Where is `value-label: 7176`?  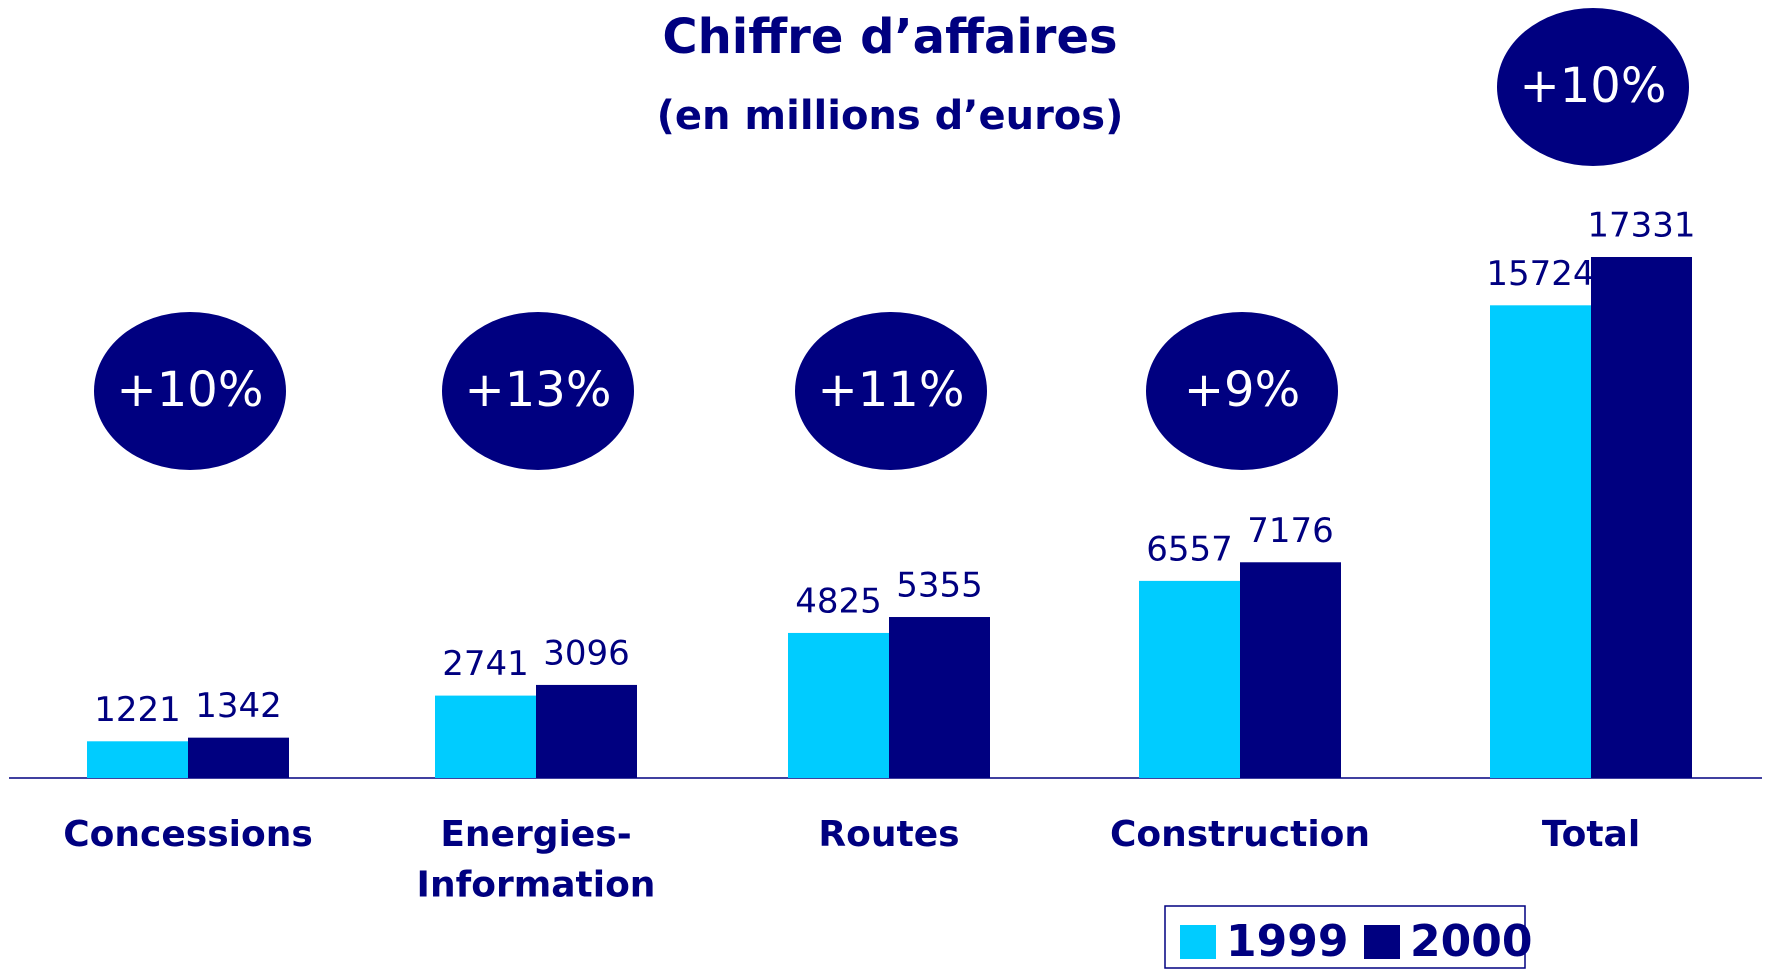 value-label: 7176 is located at coordinates (1290, 531).